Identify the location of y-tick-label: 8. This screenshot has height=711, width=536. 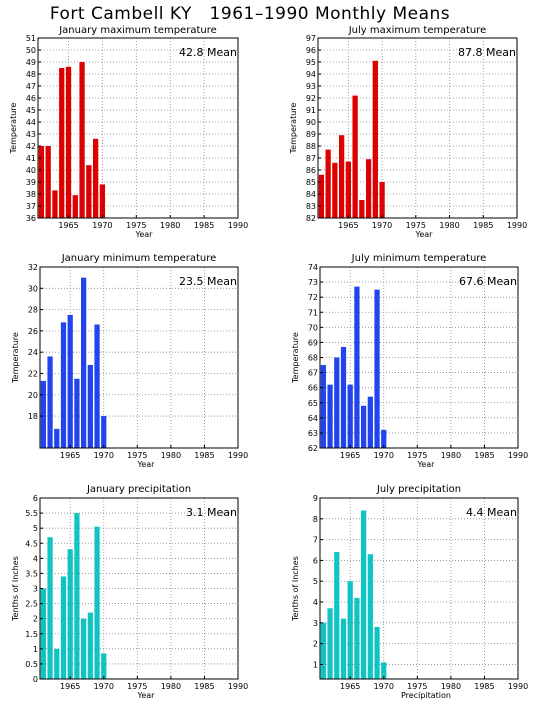
(315, 519).